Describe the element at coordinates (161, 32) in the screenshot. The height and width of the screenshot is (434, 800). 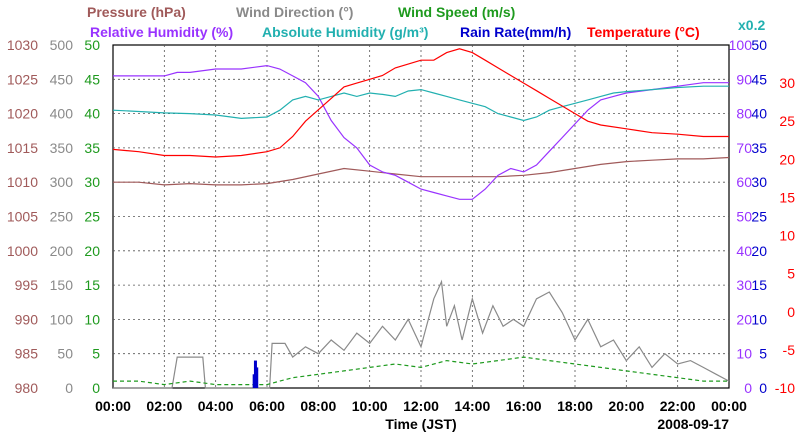
I see `legend-bottom-item: Relative Humidity (%)` at that location.